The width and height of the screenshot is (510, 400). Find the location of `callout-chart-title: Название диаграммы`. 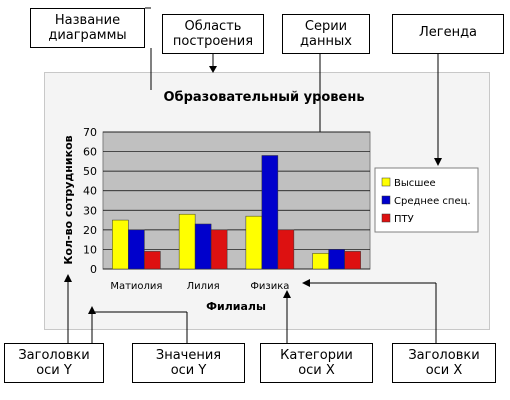

callout-chart-title: Название диаграммы is located at coordinates (87, 28).